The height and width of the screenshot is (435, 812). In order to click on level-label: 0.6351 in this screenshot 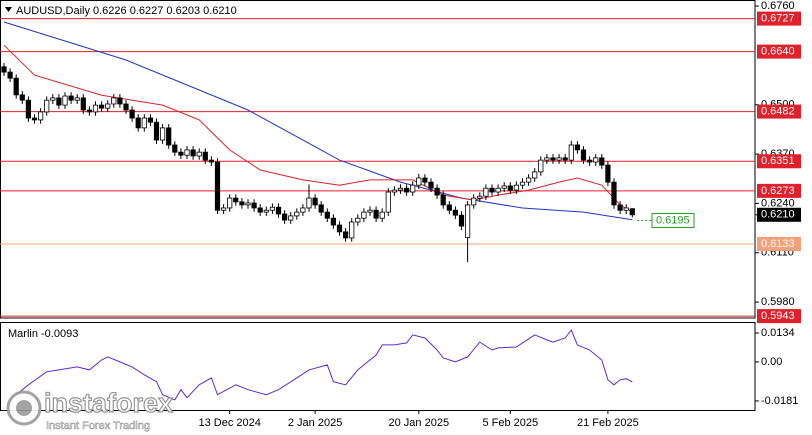, I will do `click(778, 161)`.